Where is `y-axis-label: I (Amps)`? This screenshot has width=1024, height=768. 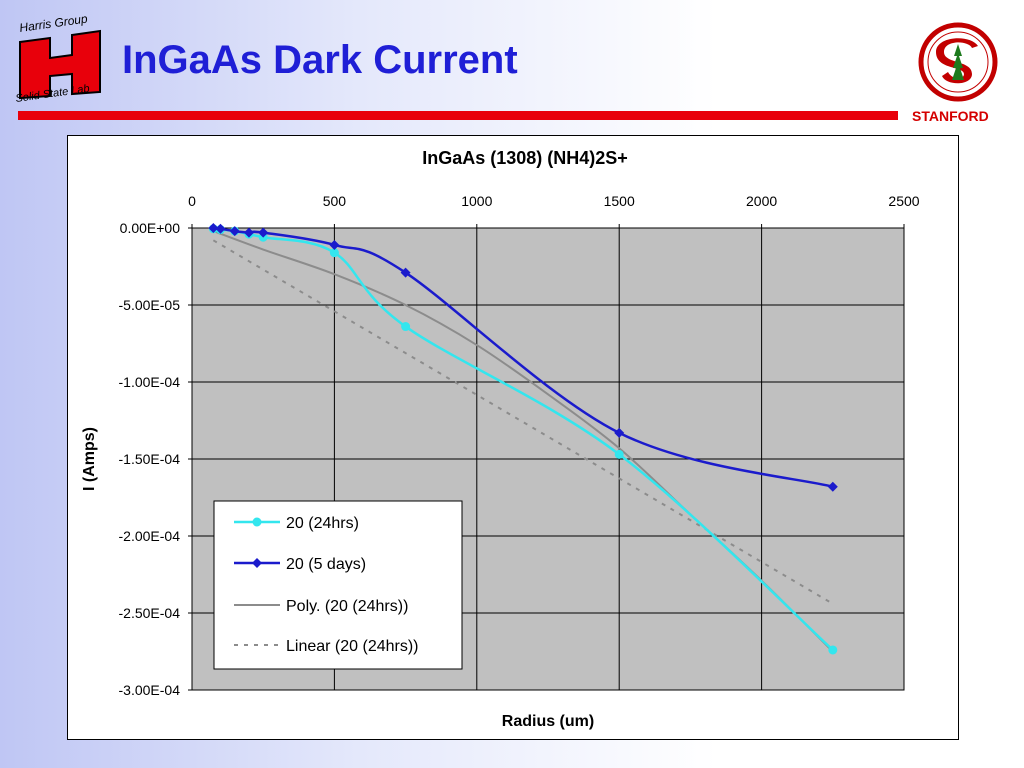 y-axis-label: I (Amps) is located at coordinates (89, 459).